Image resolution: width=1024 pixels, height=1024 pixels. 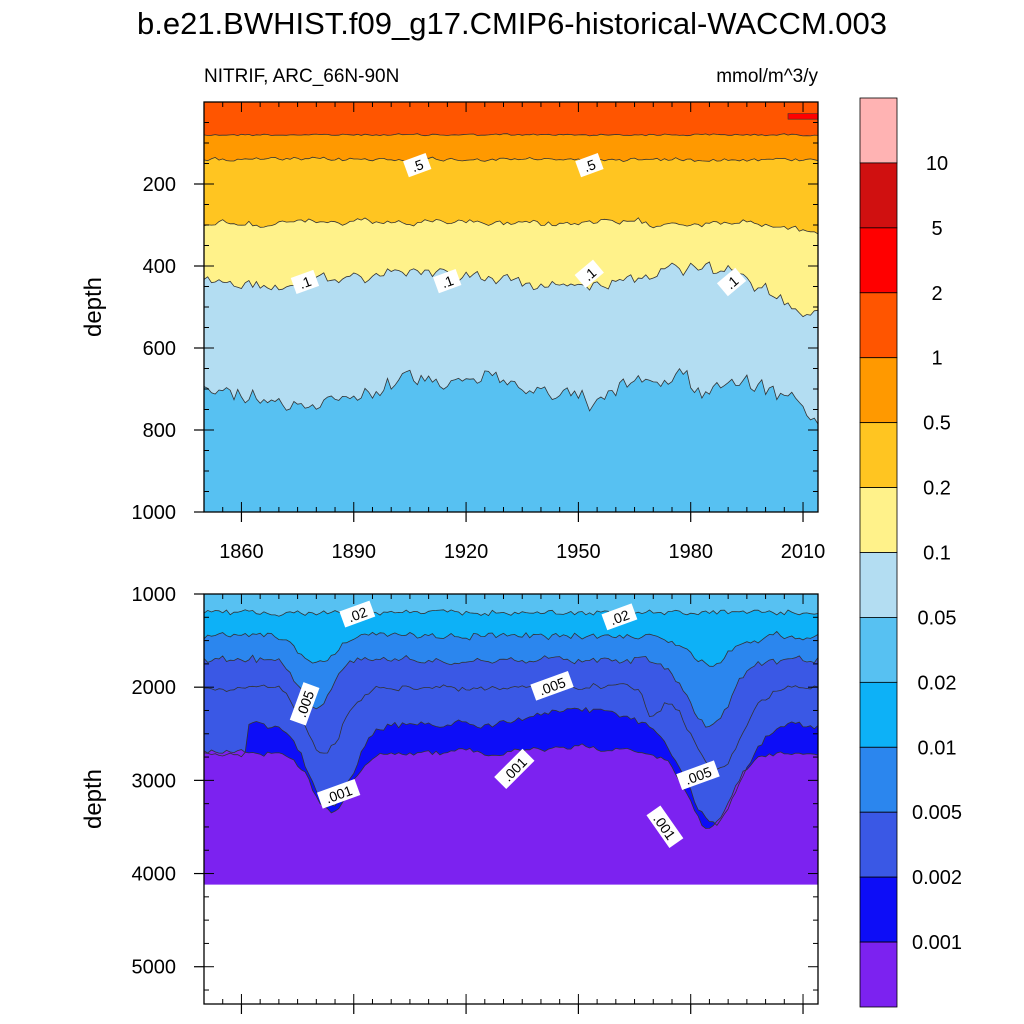 I want to click on colorbar-level-label: 5, so click(x=936, y=229).